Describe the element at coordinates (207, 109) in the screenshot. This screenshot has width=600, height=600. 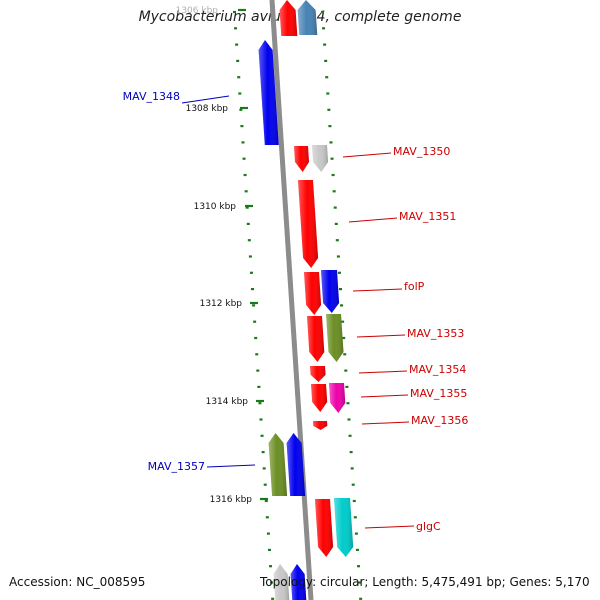
I see `ruler-label: 1308 kbp` at that location.